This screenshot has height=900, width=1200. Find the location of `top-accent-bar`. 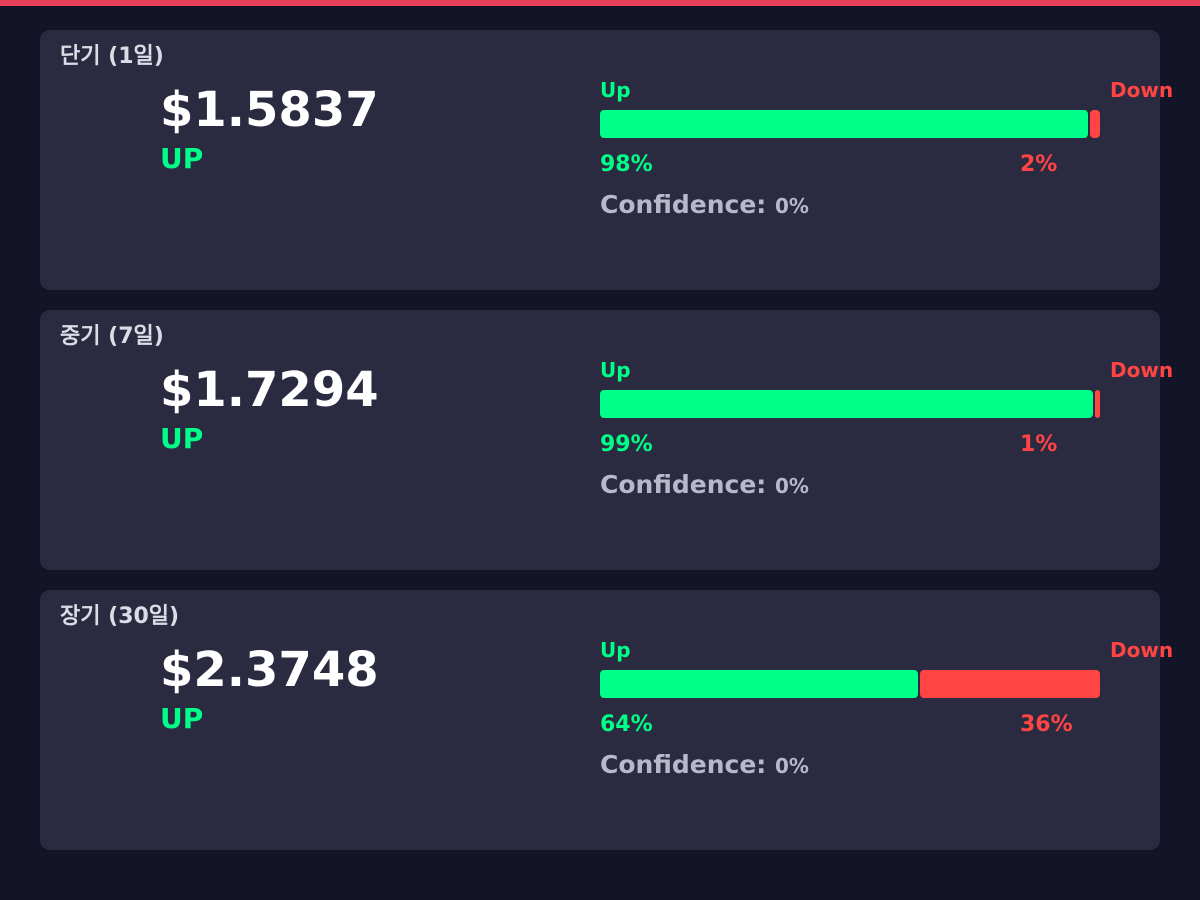

top-accent-bar is located at coordinates (600, 3).